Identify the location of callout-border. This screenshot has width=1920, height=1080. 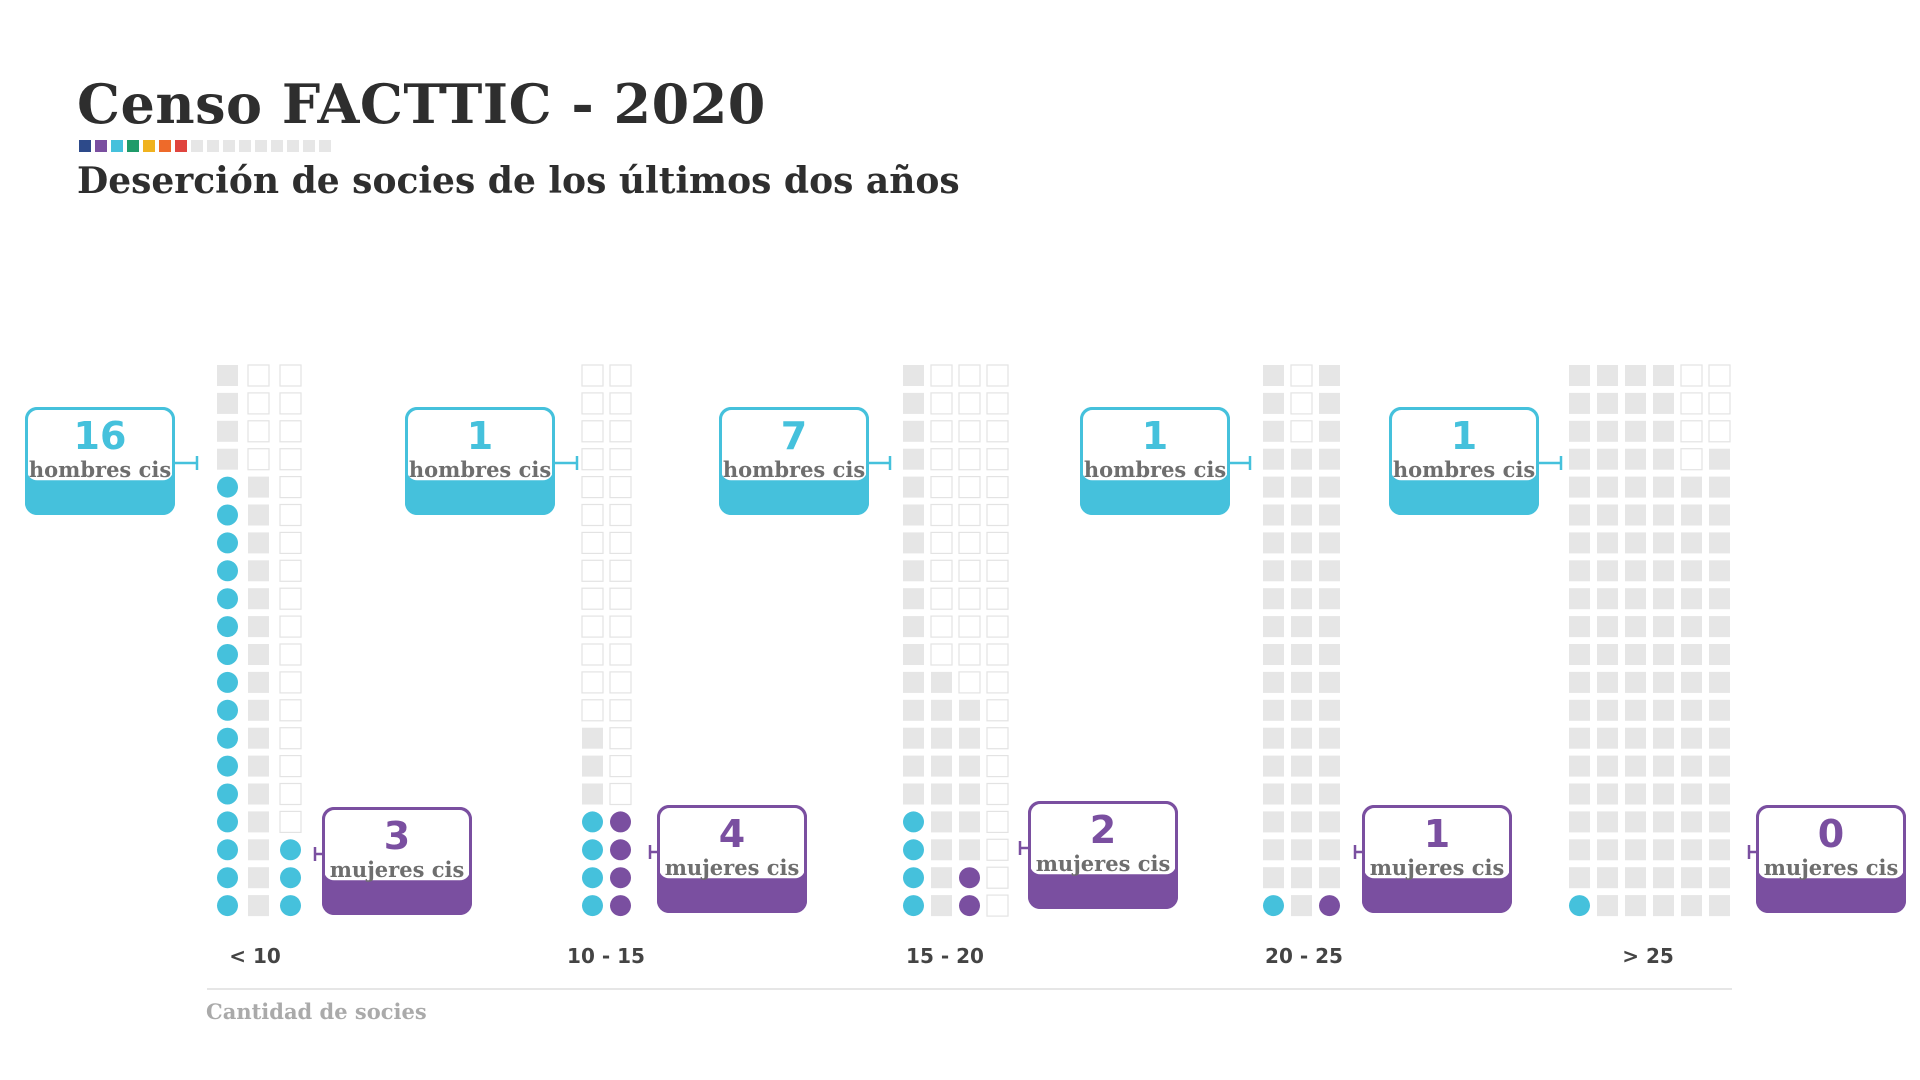
(732, 859).